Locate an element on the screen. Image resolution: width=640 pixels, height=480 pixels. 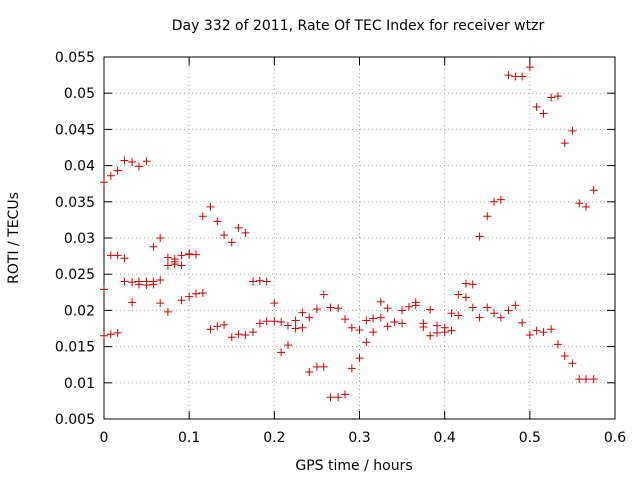
y-tick-label: 0.035 is located at coordinates (75, 203).